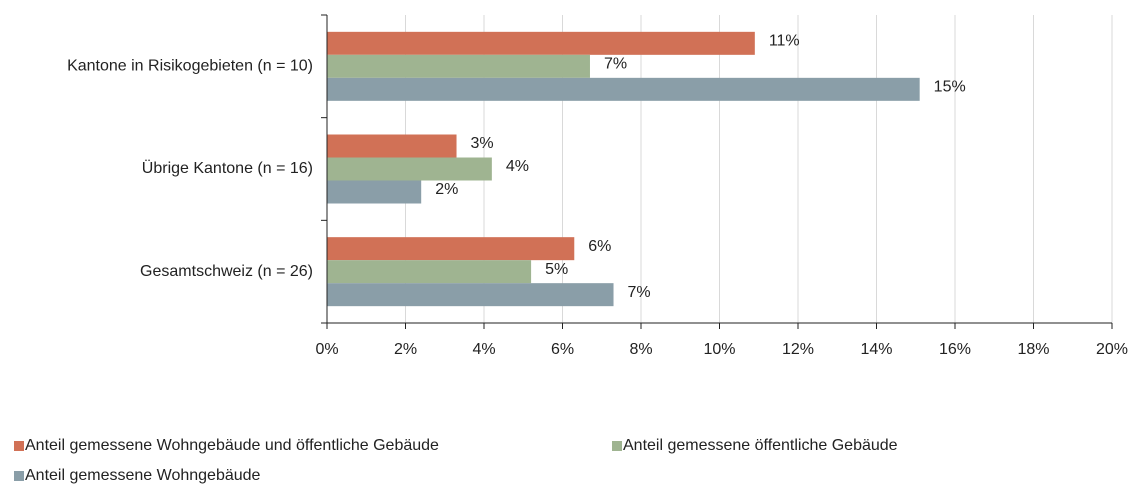 The height and width of the screenshot is (493, 1133). Describe the element at coordinates (143, 475) in the screenshot. I see `legend-label: Anteil gemessene Wohngebäude` at that location.